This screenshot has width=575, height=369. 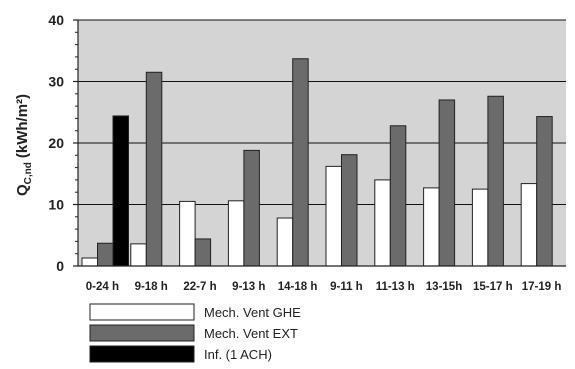 I want to click on y-axis-label: QC,nd (kWh/m²), so click(x=24, y=145).